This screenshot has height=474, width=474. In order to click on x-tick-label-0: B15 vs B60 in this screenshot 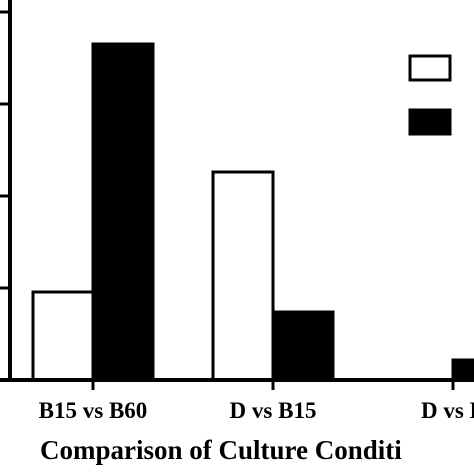, I will do `click(93, 410)`.